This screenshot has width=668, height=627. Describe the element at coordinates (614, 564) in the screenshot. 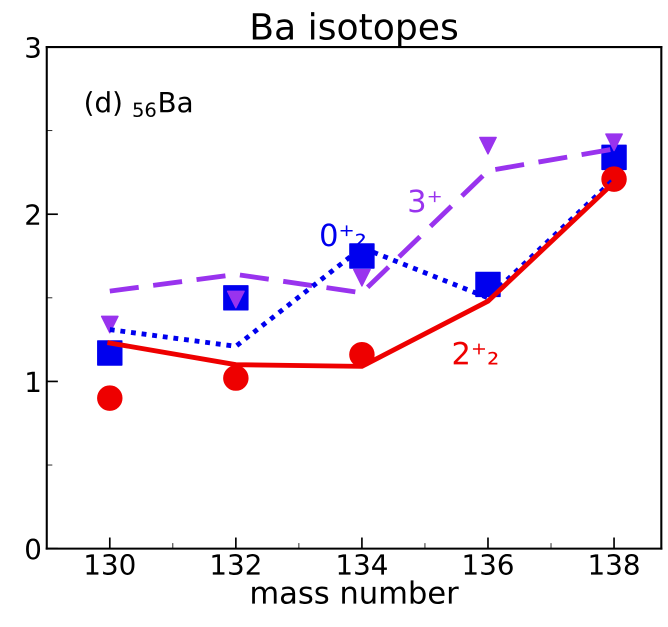

I see `x-tick-label: 138` at that location.